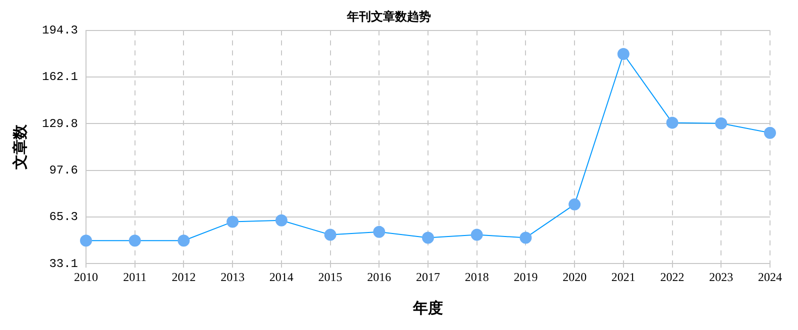 This screenshot has width=798, height=330. I want to click on y-tick-label: 162.1, so click(60, 77).